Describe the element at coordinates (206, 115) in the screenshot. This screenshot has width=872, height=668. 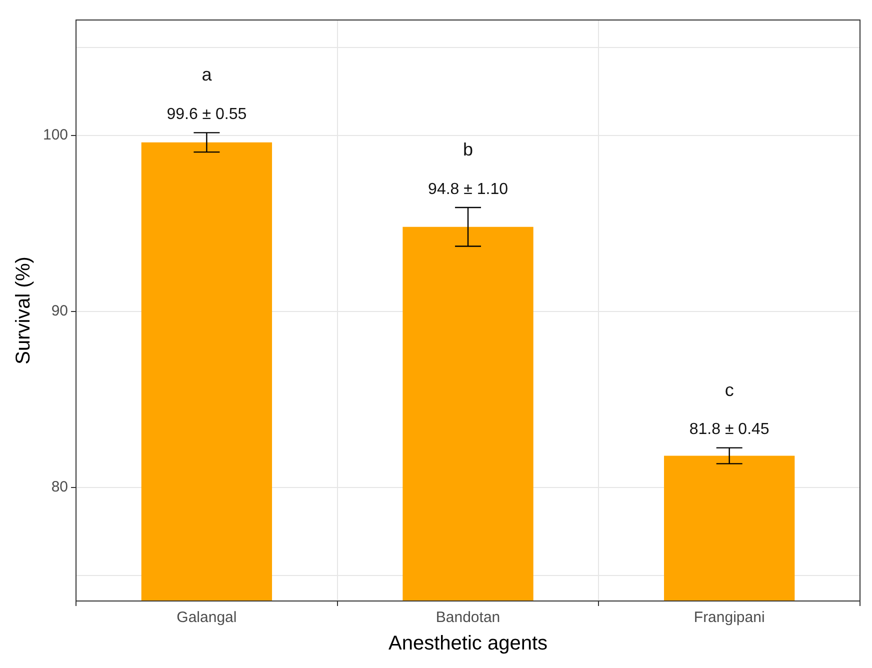
I see `data-label: 99.6 ± 0.55` at that location.